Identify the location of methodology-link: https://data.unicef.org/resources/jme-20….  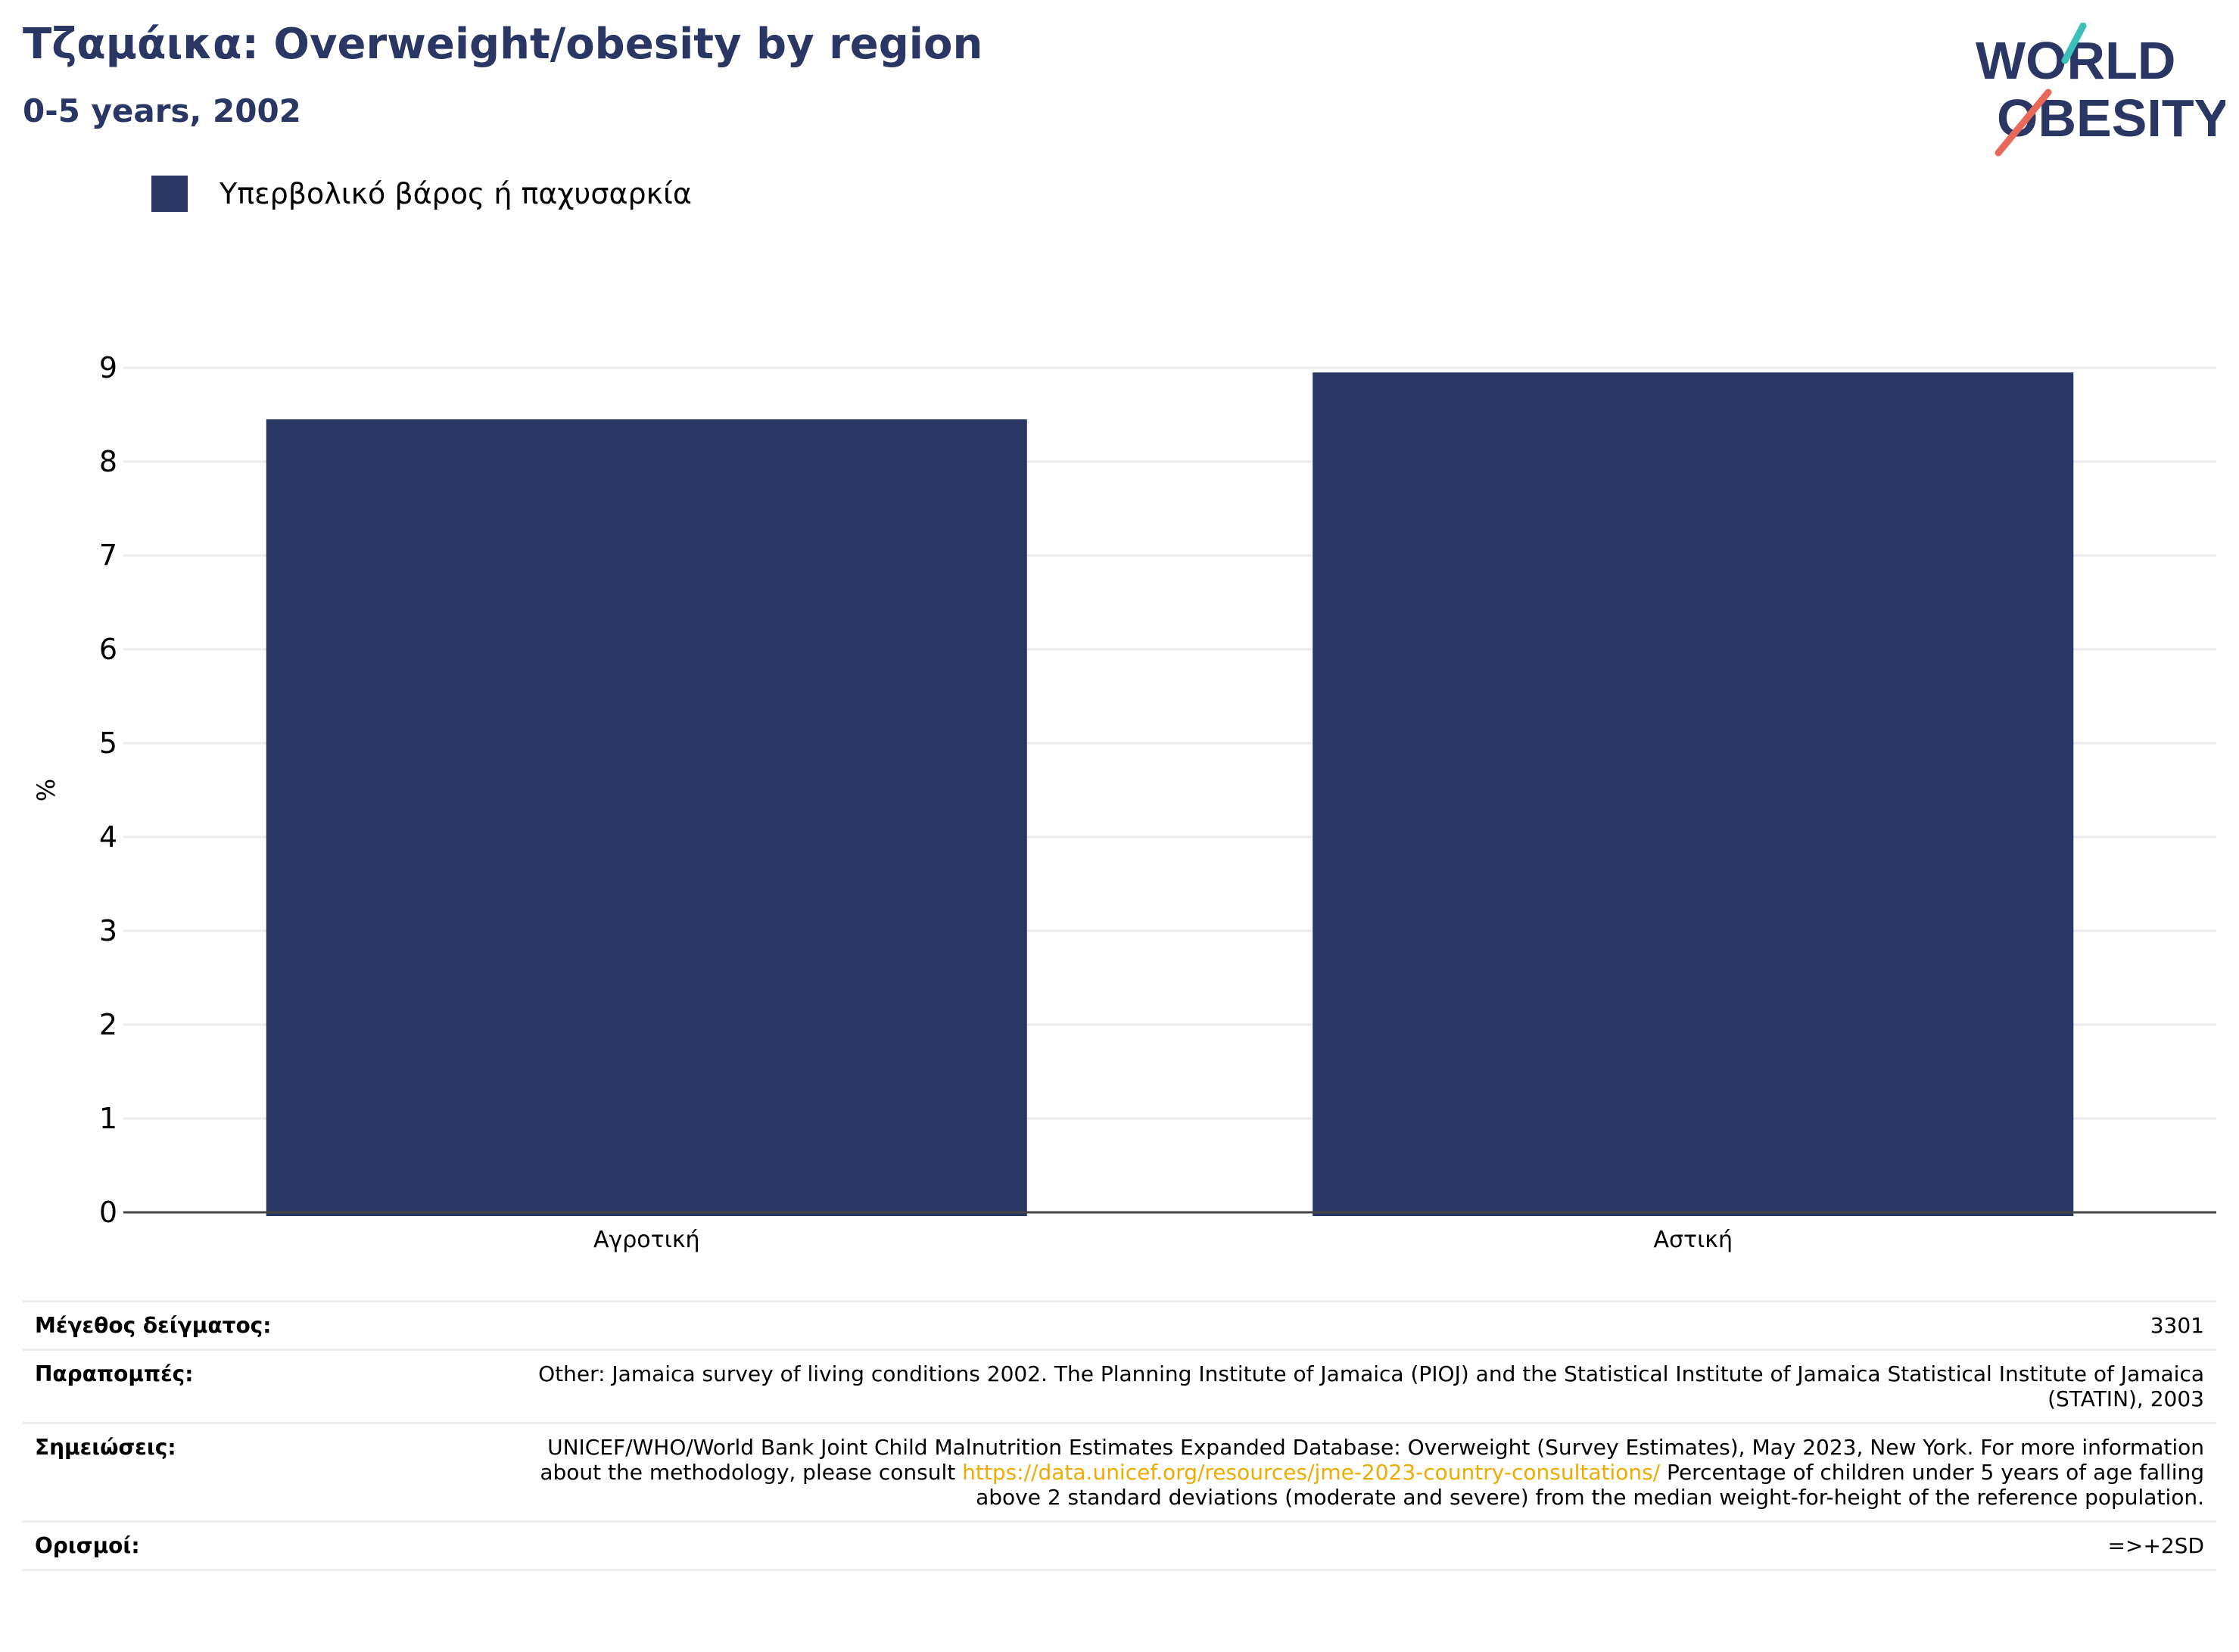
(1312, 1472).